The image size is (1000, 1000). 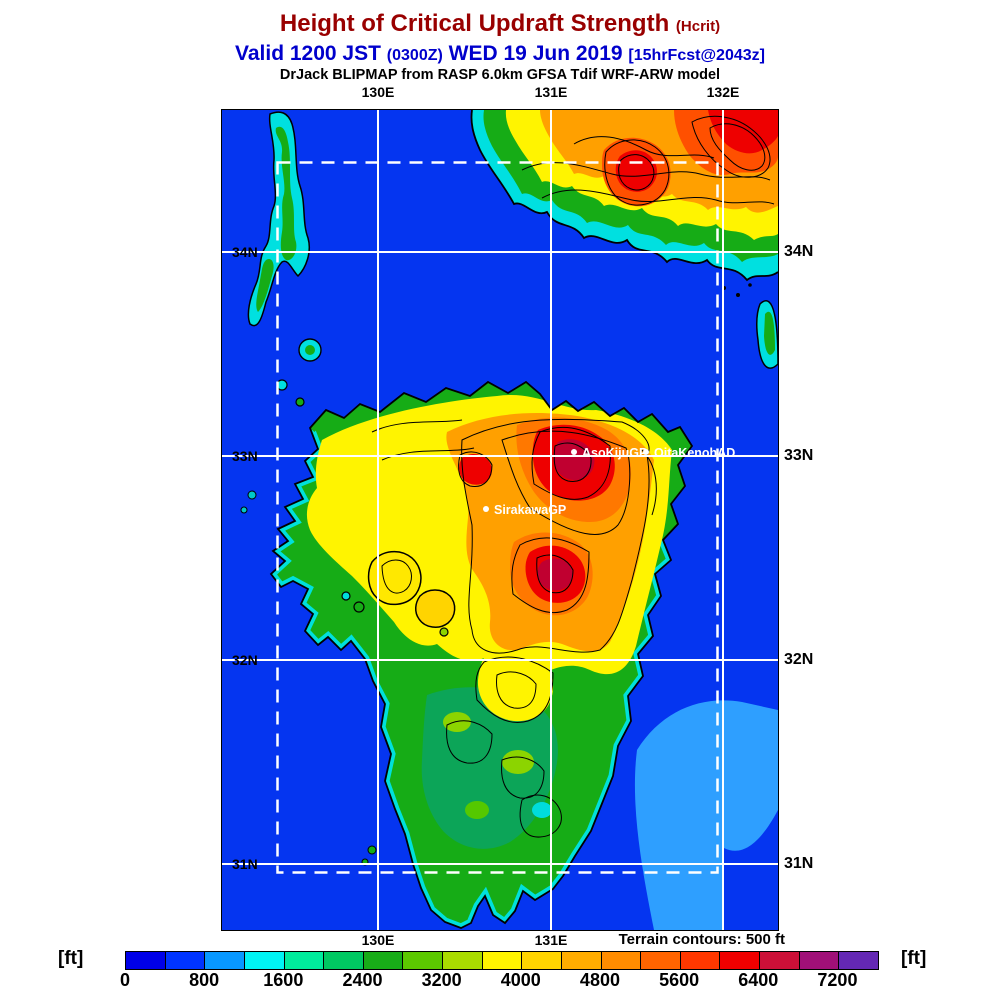 What do you see at coordinates (125, 980) in the screenshot?
I see `colorbar-tick-label: 0` at bounding box center [125, 980].